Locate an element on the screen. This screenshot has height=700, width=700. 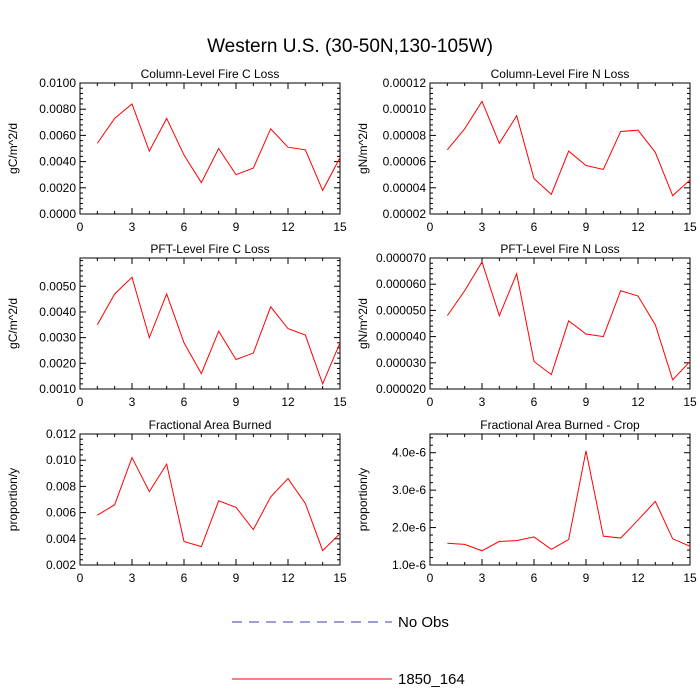
panel-3-title: PFT-Level Fire C Loss is located at coordinates (209, 249).